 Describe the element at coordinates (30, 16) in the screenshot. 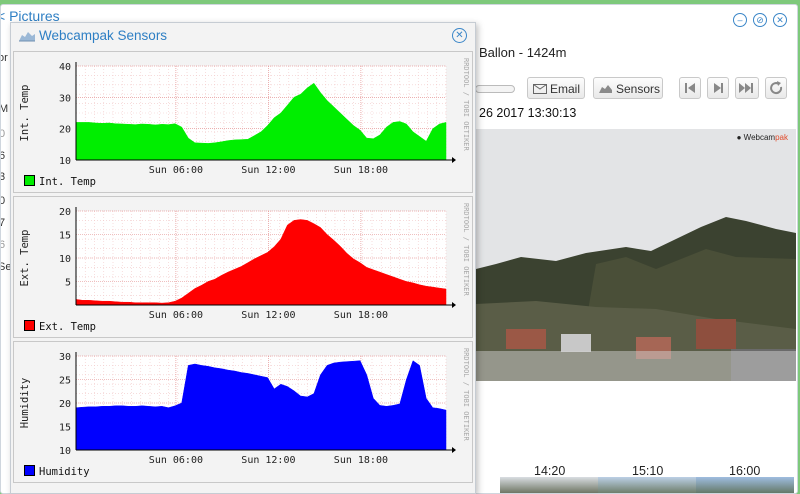

I see `window-title: < Pictures` at that location.